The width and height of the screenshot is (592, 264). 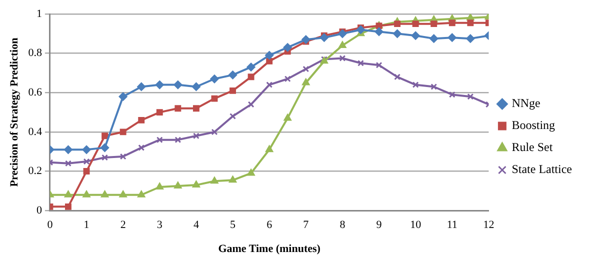 What do you see at coordinates (343, 225) in the screenshot?
I see `x-tick-label: 8` at bounding box center [343, 225].